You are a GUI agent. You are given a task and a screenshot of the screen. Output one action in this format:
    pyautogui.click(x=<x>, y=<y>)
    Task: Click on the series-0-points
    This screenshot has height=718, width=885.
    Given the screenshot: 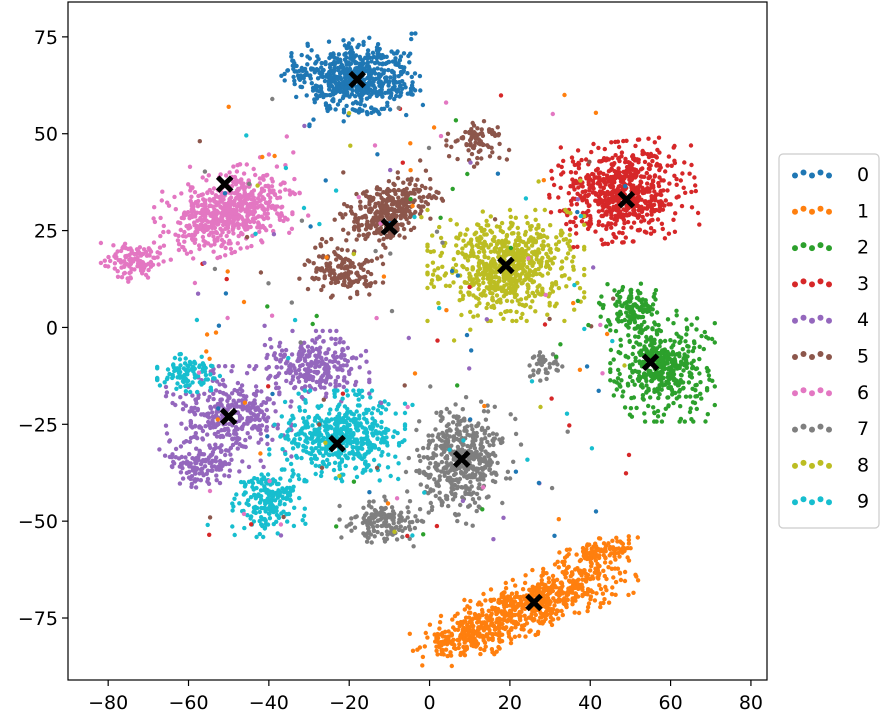 What is the action you would take?
    pyautogui.click(x=352, y=79)
    